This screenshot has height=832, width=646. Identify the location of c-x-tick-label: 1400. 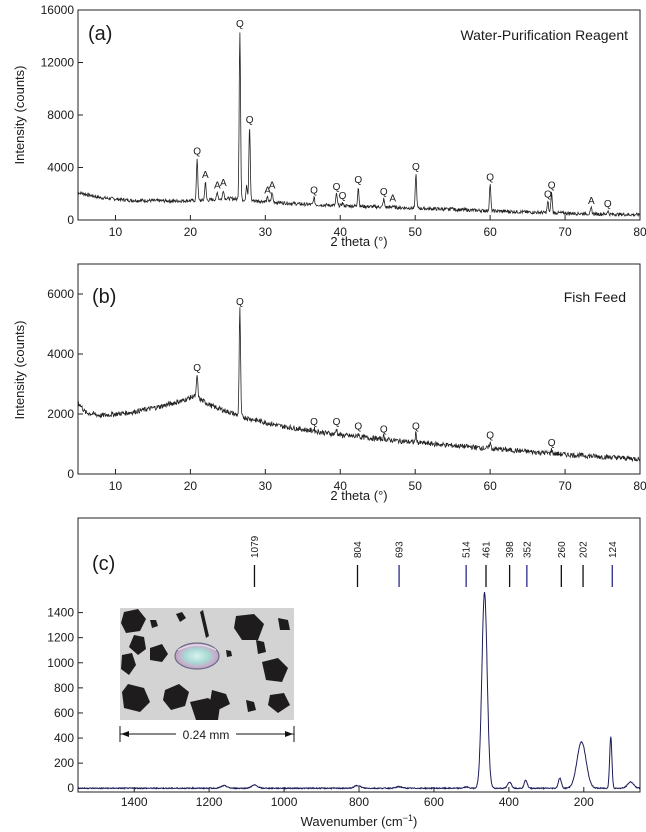
(134, 802).